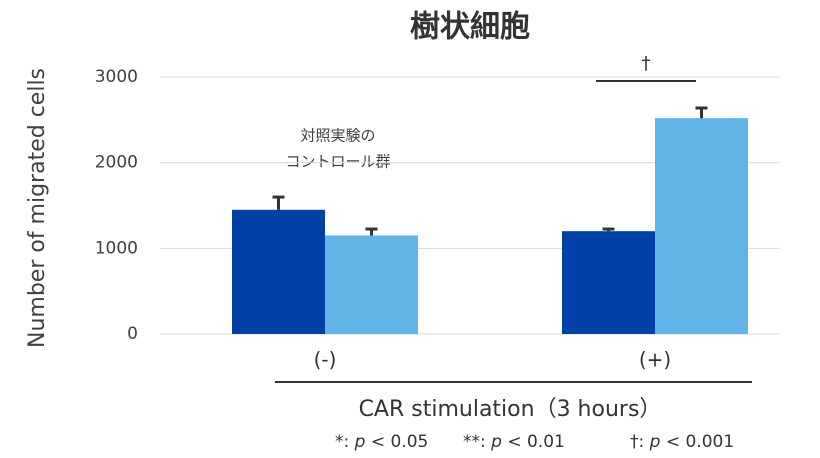 The height and width of the screenshot is (458, 820). What do you see at coordinates (646, 63) in the screenshot?
I see `significance-label: †` at bounding box center [646, 63].